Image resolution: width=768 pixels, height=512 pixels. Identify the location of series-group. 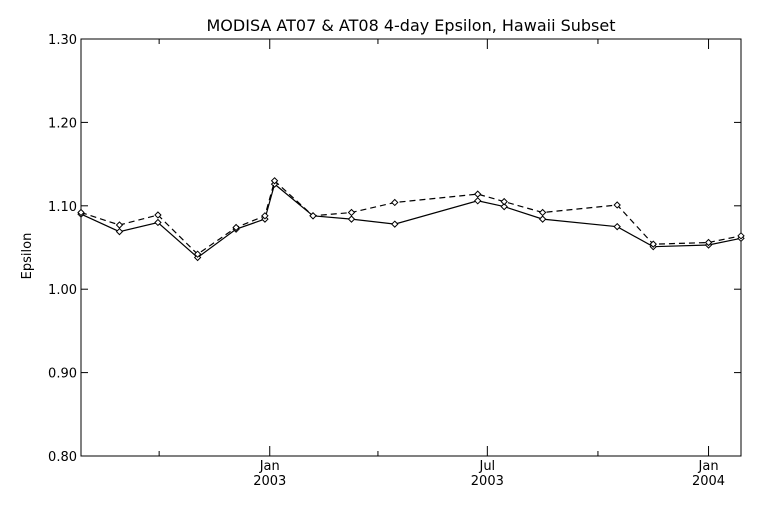
(411, 219).